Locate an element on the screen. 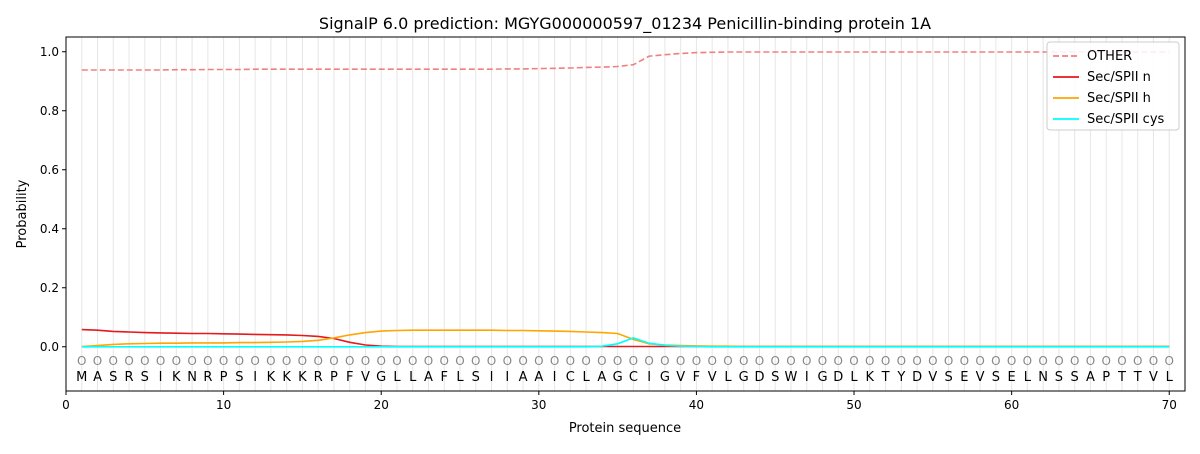  legend-box is located at coordinates (1113, 86).